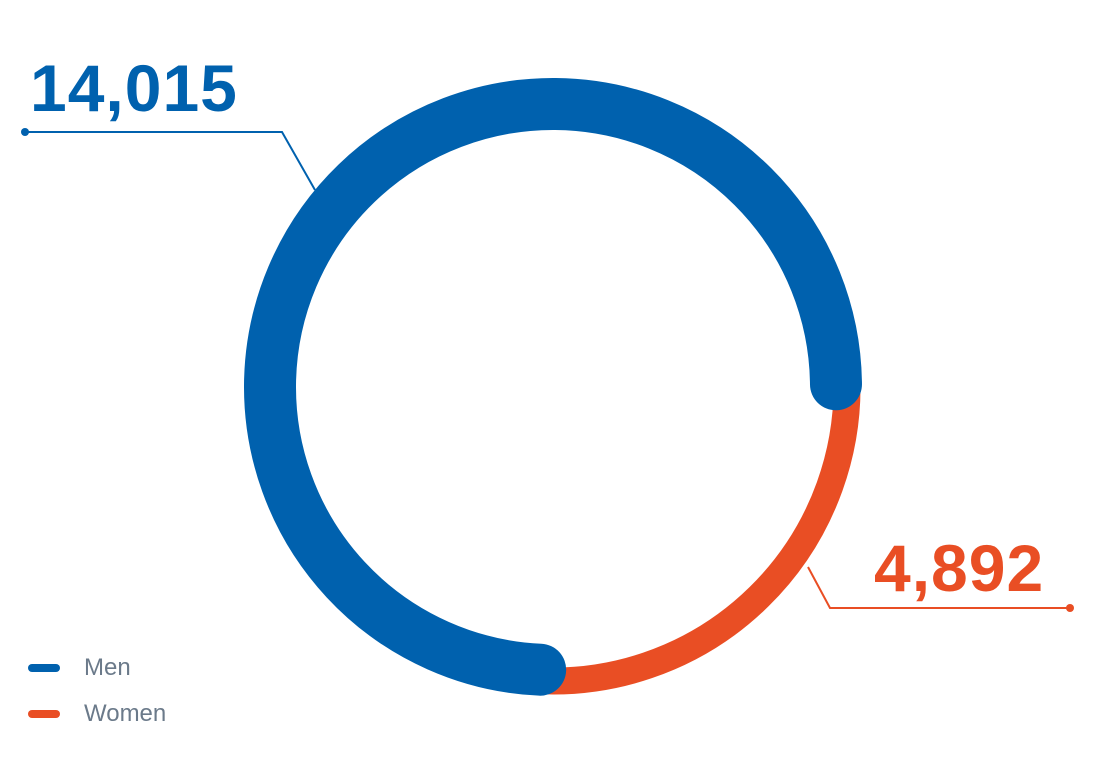 The width and height of the screenshot is (1112, 762). I want to click on legend-label-women: Women, so click(125, 713).